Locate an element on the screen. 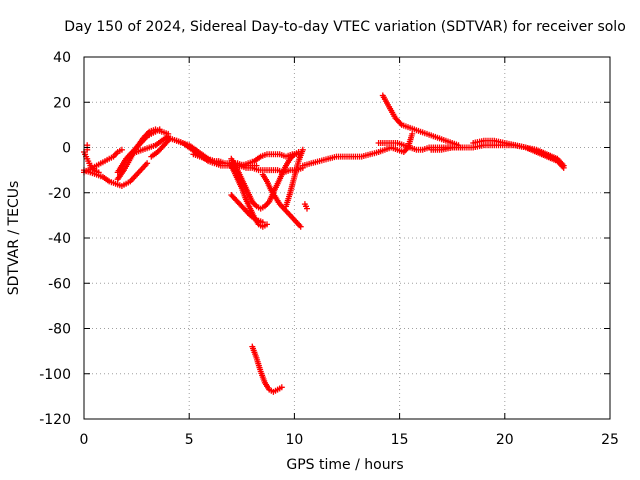 The image size is (640, 480). series-track14 is located at coordinates (247, 209).